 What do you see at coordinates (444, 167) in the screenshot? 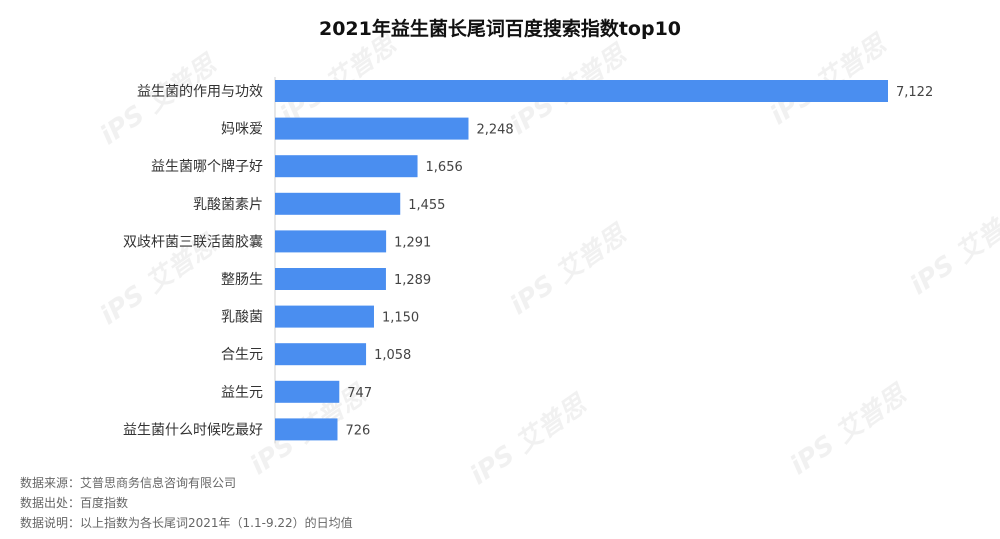
I see `value-label: 1,656` at bounding box center [444, 167].